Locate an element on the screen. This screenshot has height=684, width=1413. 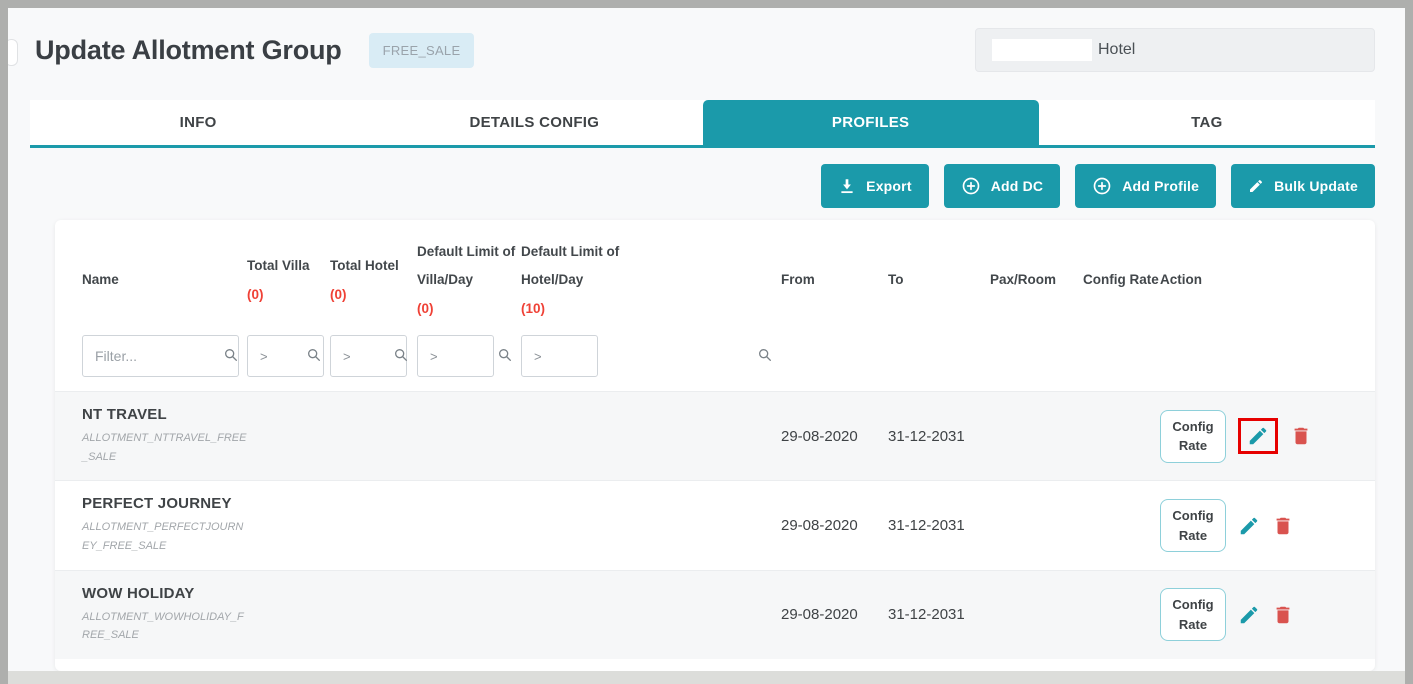
page-title: Update Allotment Group is located at coordinates (188, 49).